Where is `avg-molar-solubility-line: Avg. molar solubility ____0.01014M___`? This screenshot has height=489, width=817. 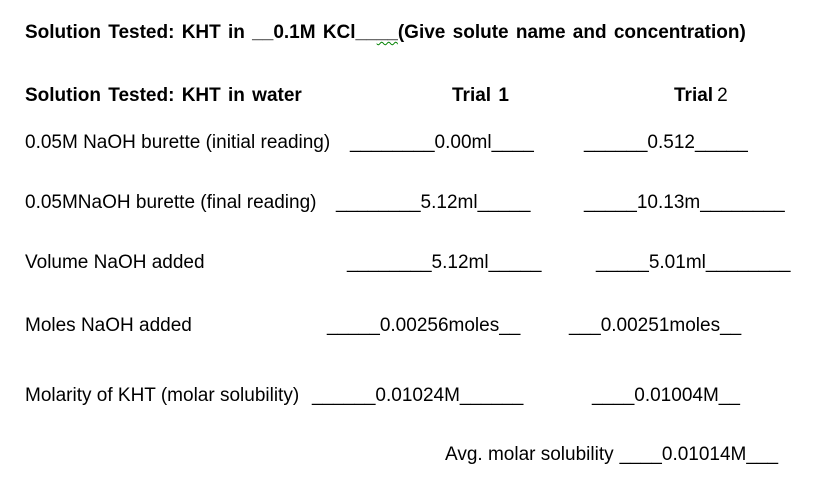
avg-molar-solubility-line: Avg. molar solubility ____0.01014M___ is located at coordinates (631, 455).